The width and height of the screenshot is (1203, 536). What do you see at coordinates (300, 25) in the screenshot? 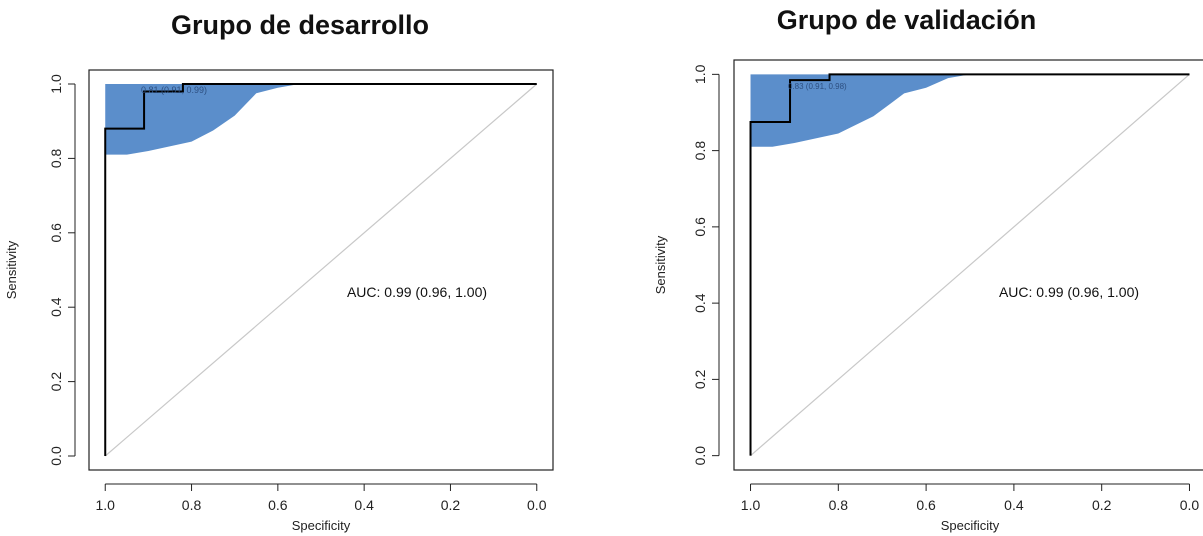
I see `chart-title: Grupo de desarrollo` at bounding box center [300, 25].